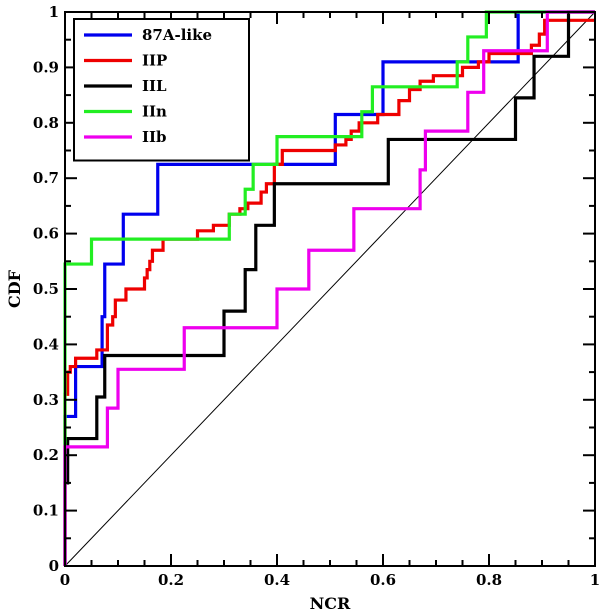 The image size is (600, 613). What do you see at coordinates (177, 35) in the screenshot?
I see `legend-label-87a-like: 87A-like` at bounding box center [177, 35].